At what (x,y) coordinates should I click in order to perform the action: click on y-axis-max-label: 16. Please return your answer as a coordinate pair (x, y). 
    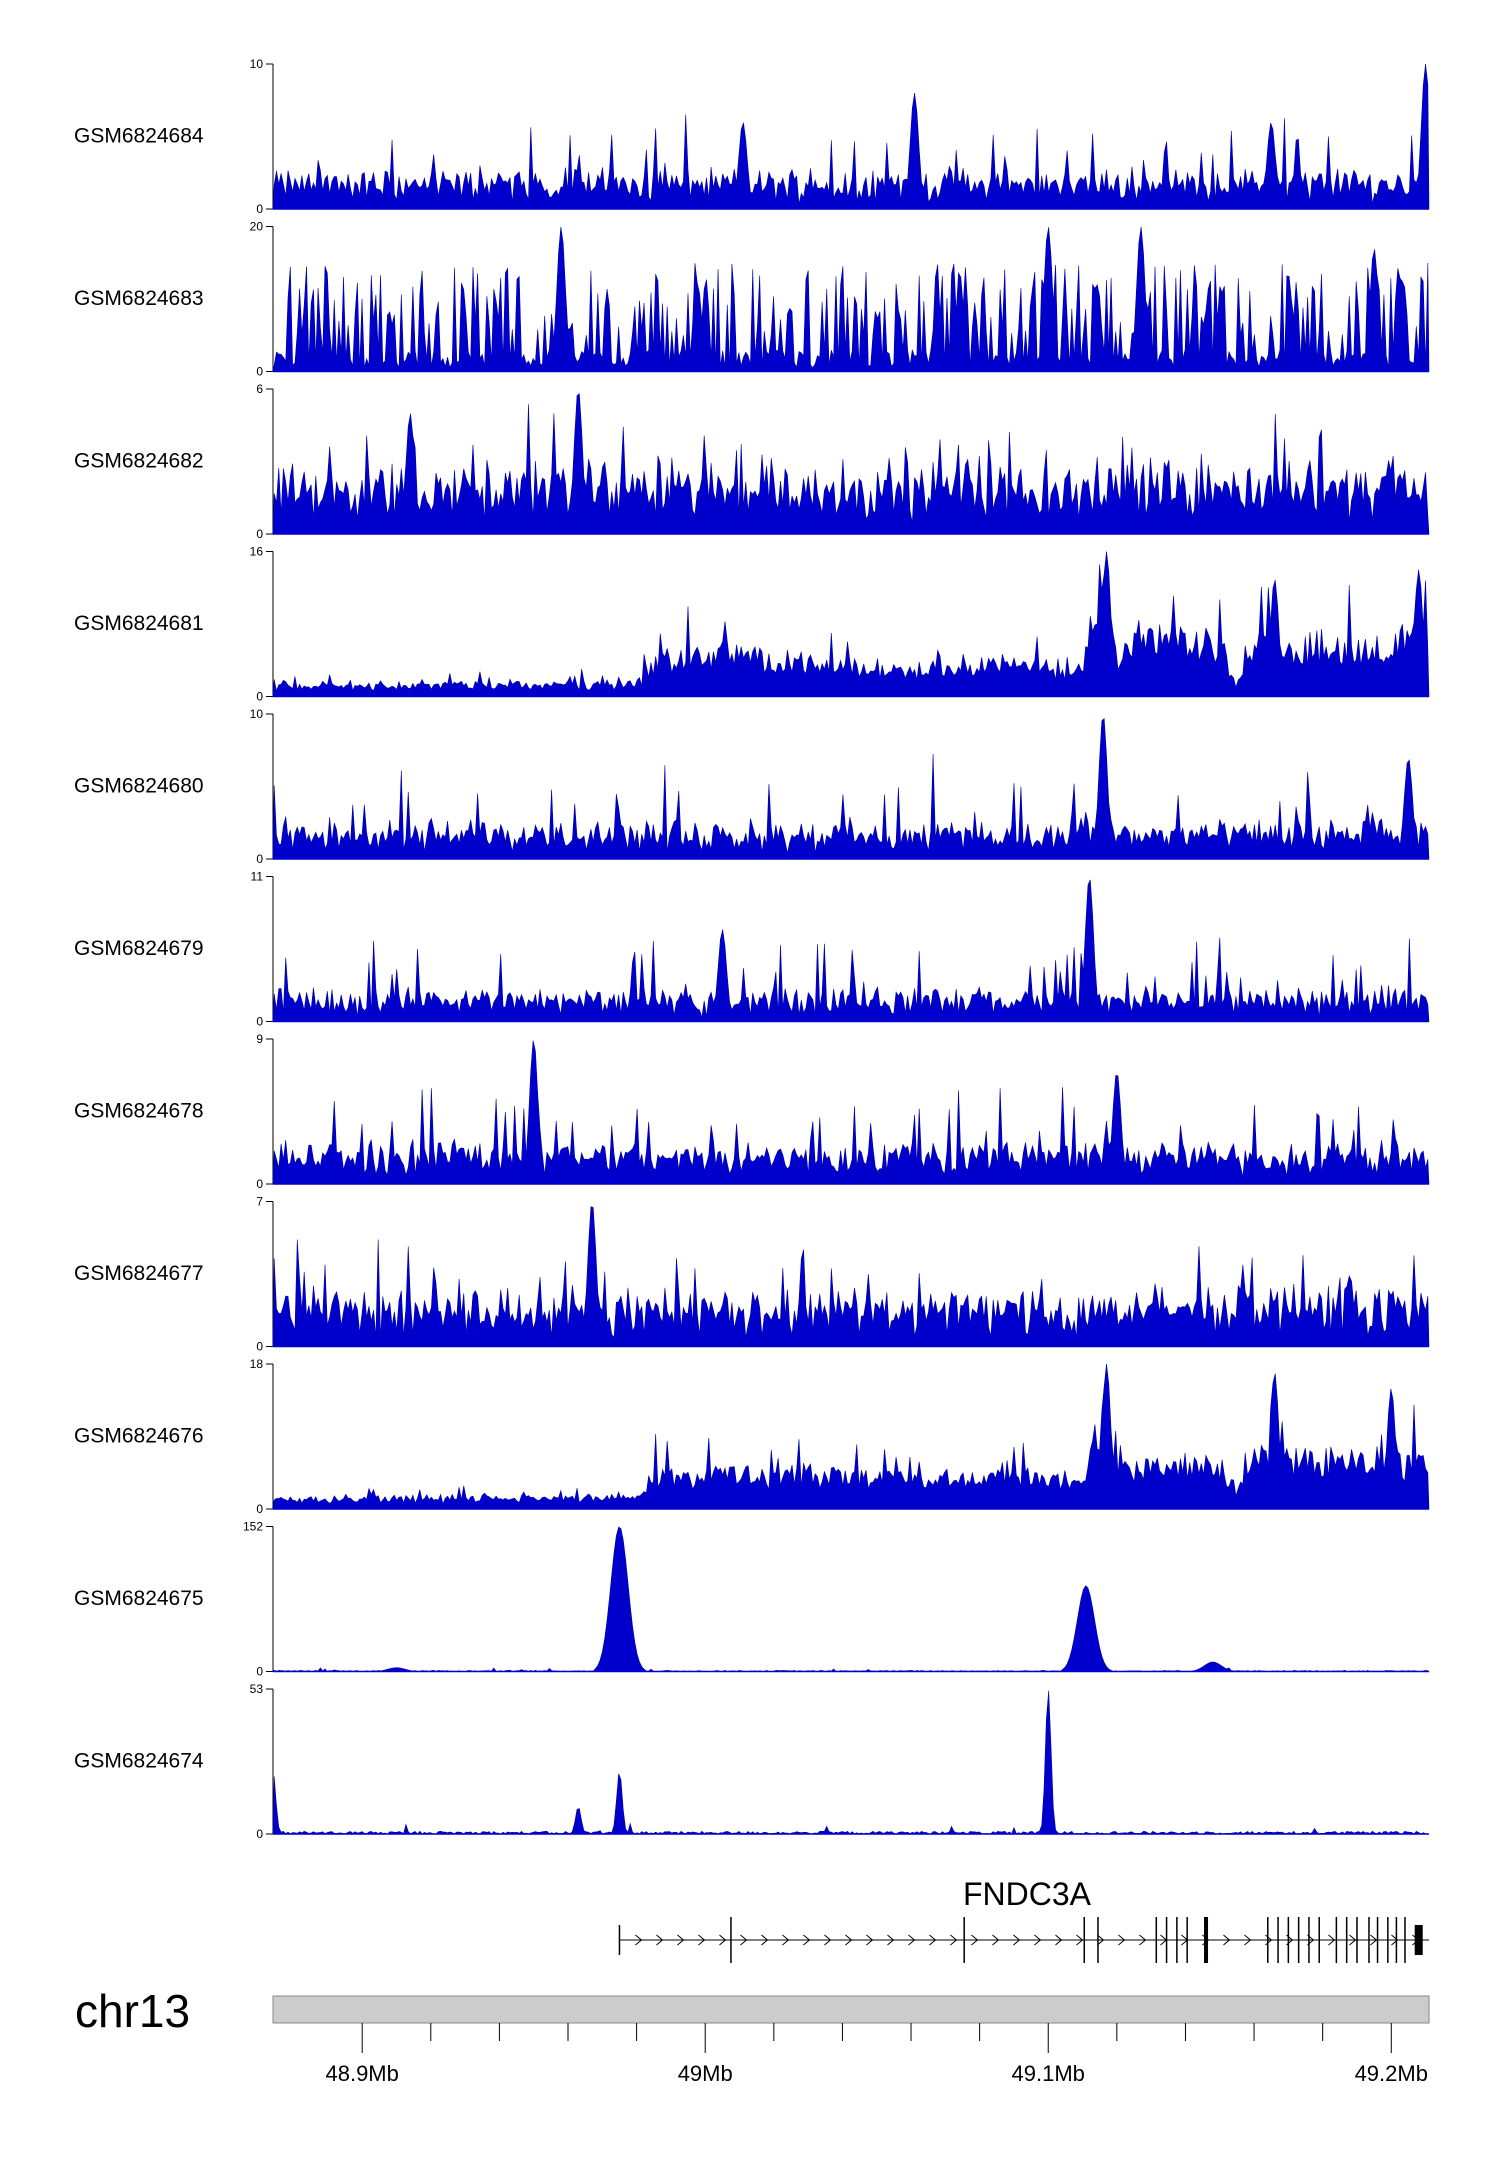
    Looking at the image, I should click on (257, 552).